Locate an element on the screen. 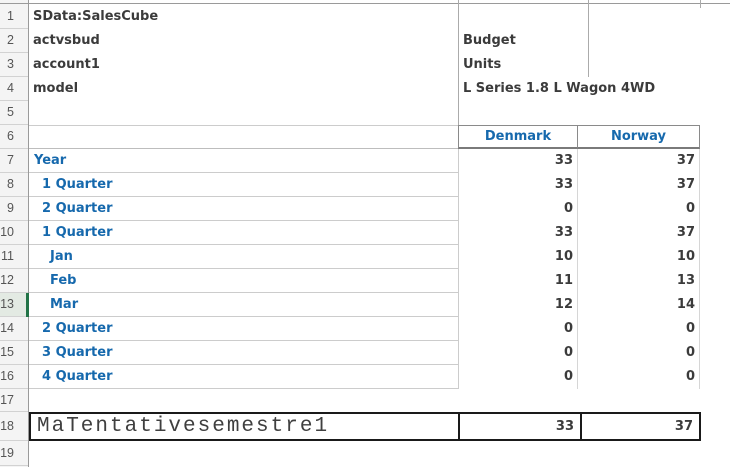  row-number: 5 is located at coordinates (10, 112).